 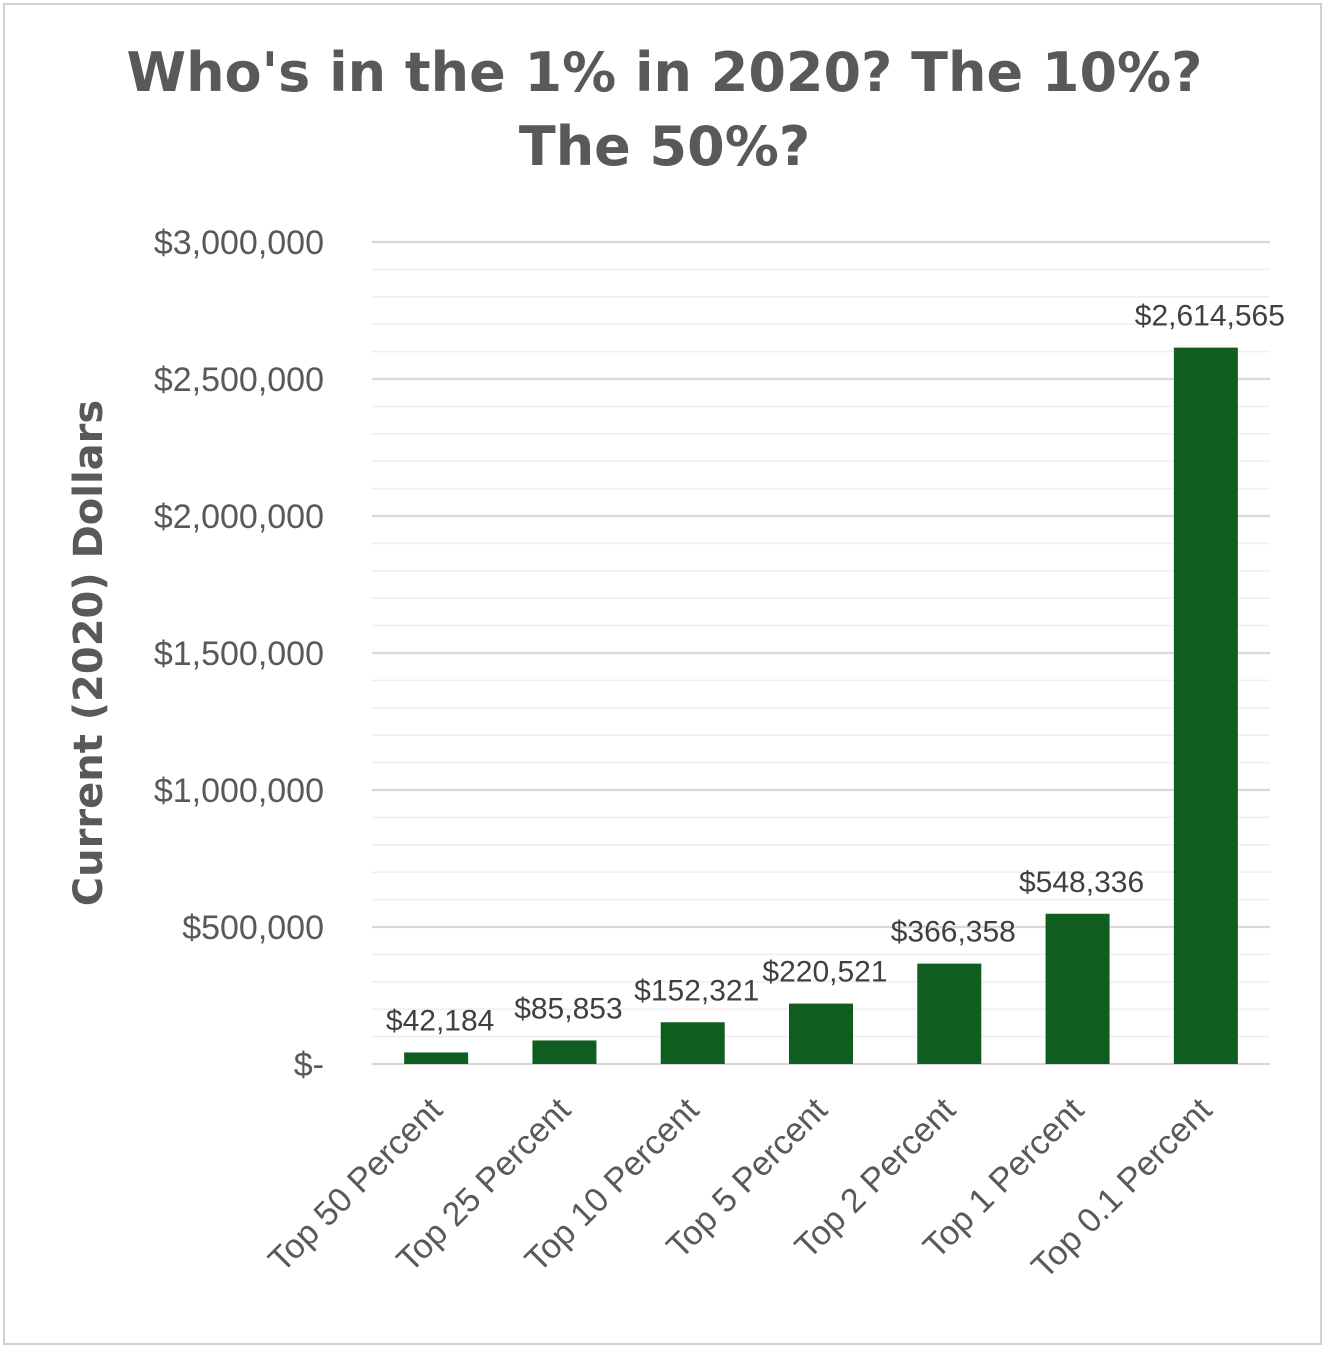 What do you see at coordinates (239, 243) in the screenshot?
I see `y-tick-label: $3,000,000` at bounding box center [239, 243].